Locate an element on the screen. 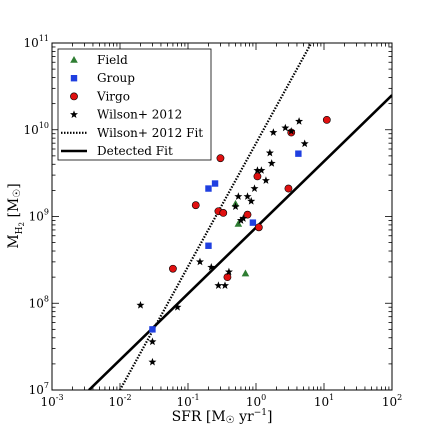 Image resolution: width=436 pixels, height=436 pixels. legend-box is located at coordinates (134, 104).